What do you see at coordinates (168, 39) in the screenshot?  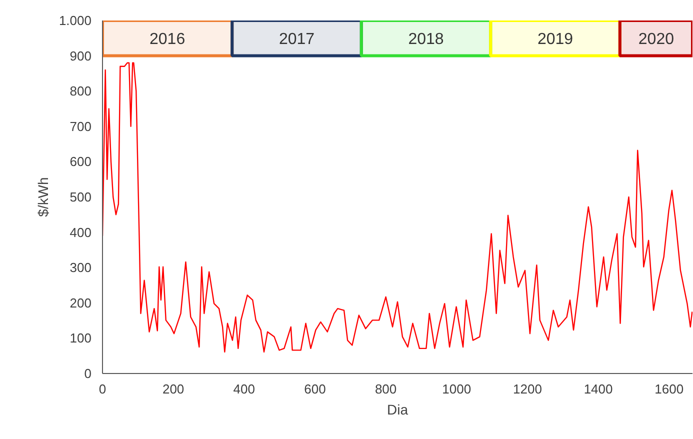 I see `band-label: 2016` at bounding box center [168, 39].